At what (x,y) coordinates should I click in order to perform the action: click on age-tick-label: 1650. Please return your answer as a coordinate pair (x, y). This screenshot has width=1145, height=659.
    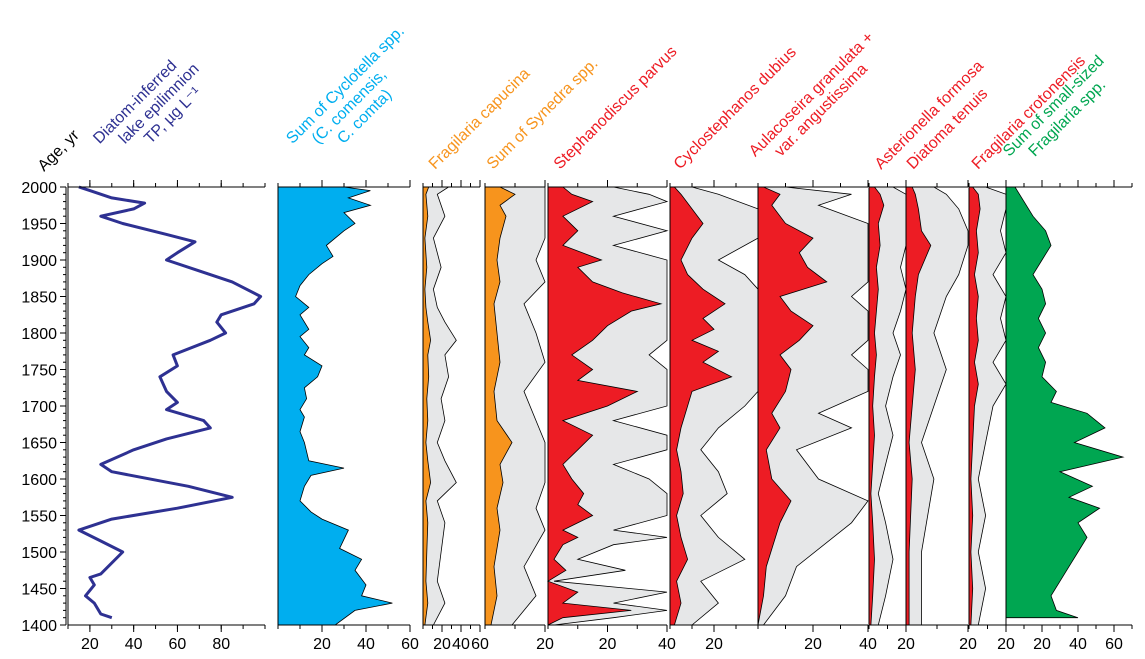
    Looking at the image, I should click on (39, 444).